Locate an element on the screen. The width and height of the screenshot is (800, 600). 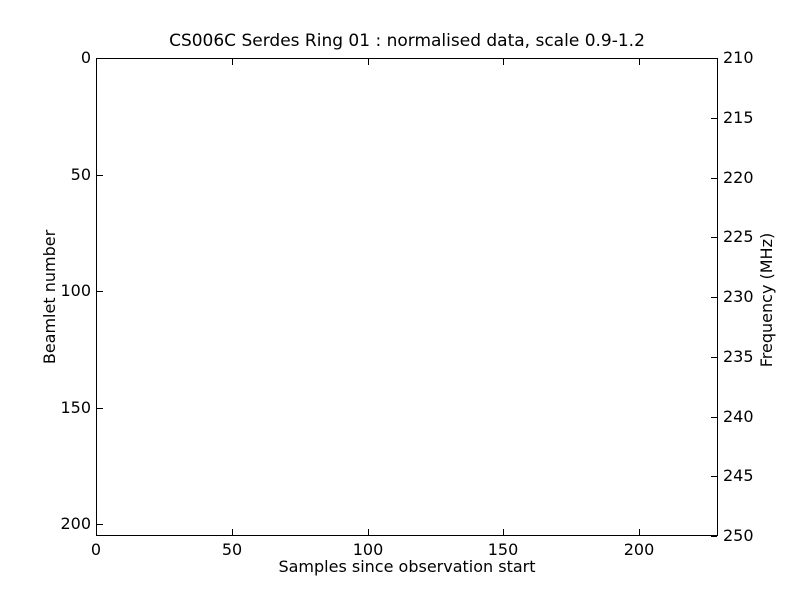
y-right-tick-label: 245 is located at coordinates (738, 475).